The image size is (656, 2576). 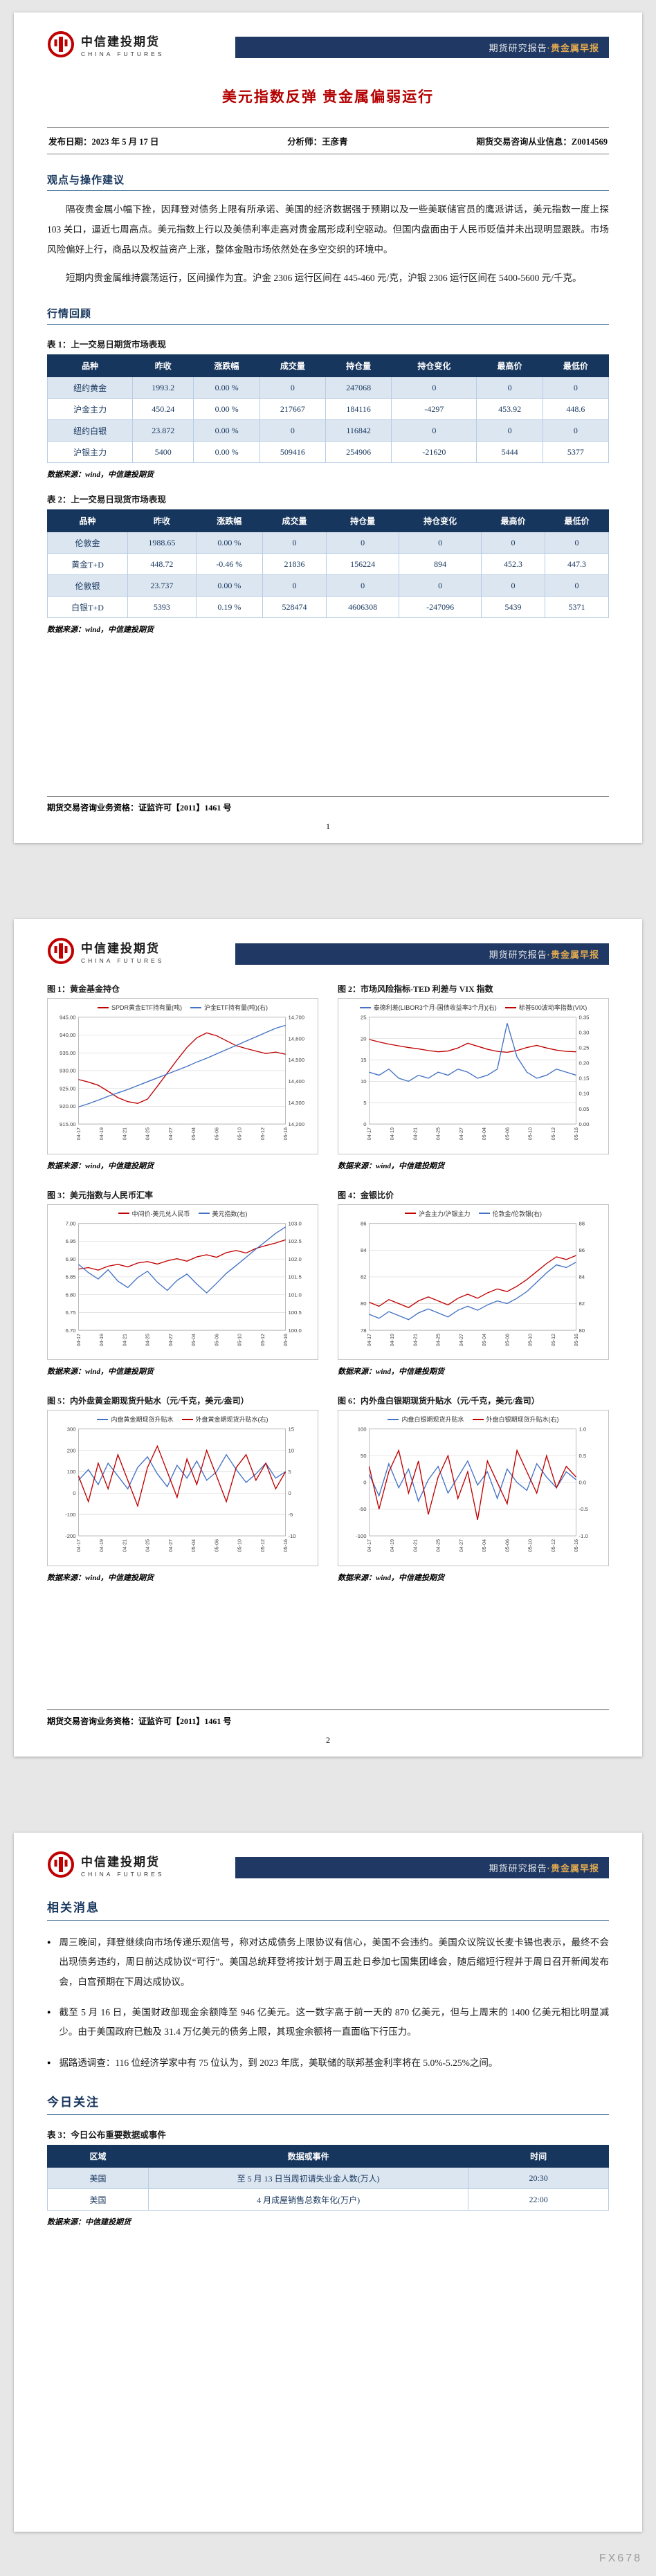 I want to click on table-cell: 894, so click(x=440, y=564).